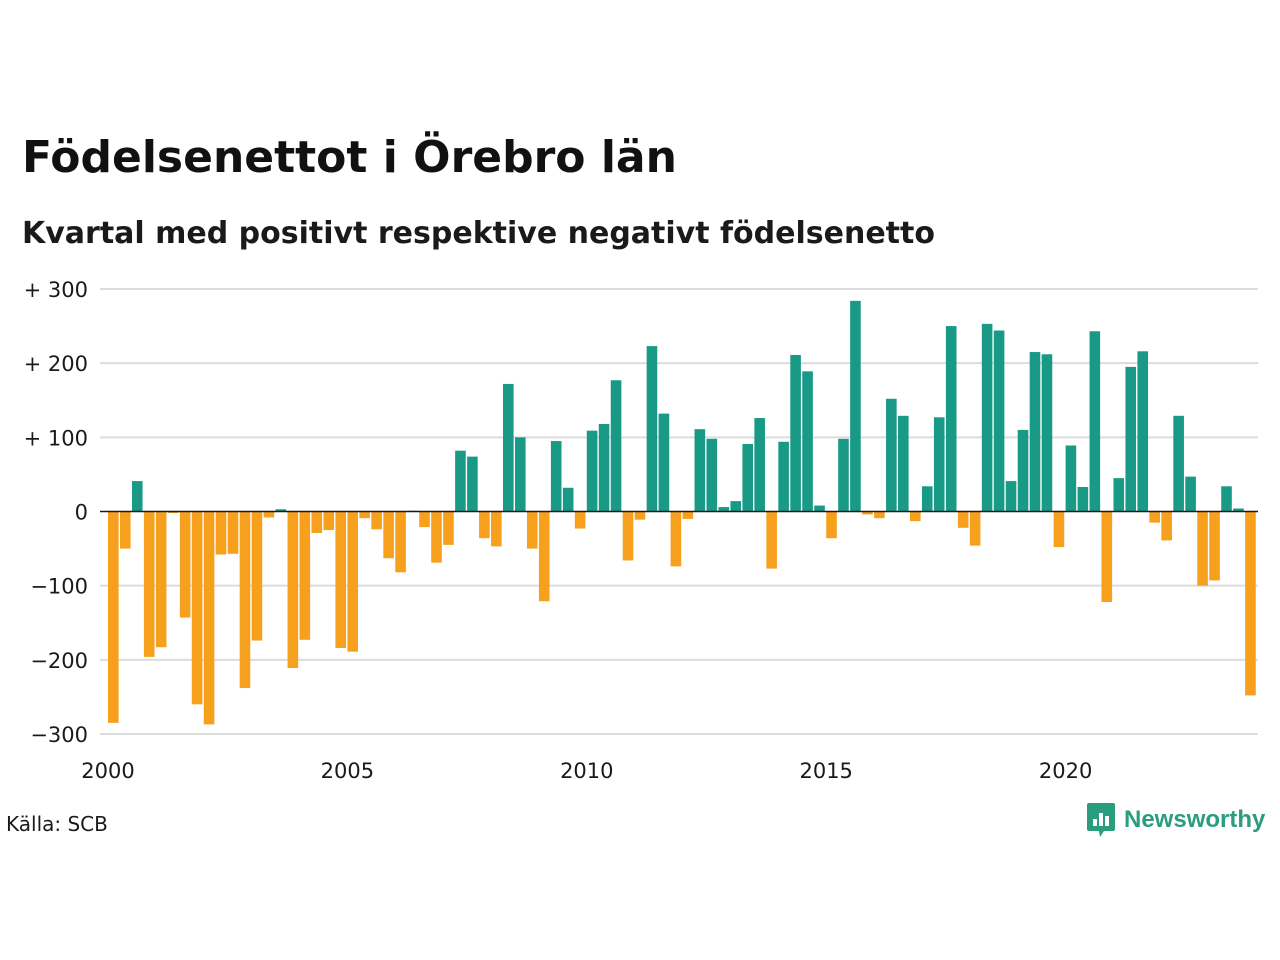  What do you see at coordinates (1065, 769) in the screenshot?
I see `x-tick-label: 2020` at bounding box center [1065, 769].